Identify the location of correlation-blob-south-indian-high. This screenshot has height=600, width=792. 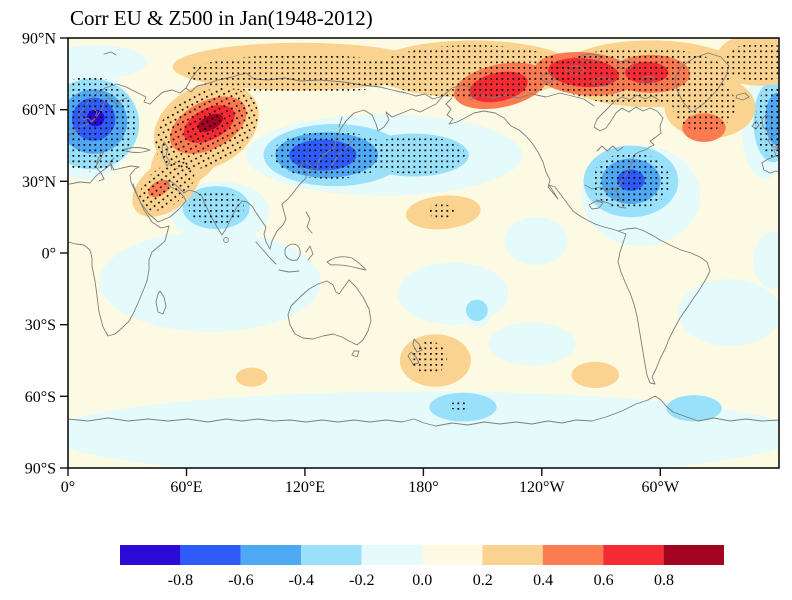
(251, 377).